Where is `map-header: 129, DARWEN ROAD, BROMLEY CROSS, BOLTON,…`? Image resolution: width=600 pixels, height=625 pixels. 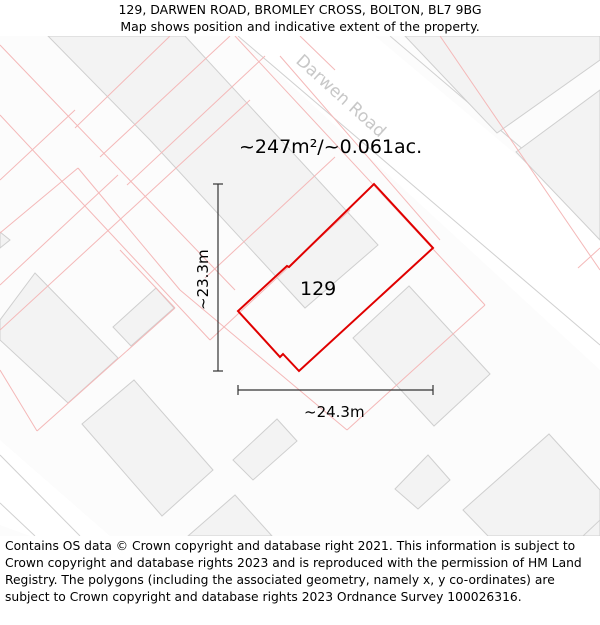 map-header: 129, DARWEN ROAD, BROMLEY CROSS, BOLTON,… is located at coordinates (300, 18).